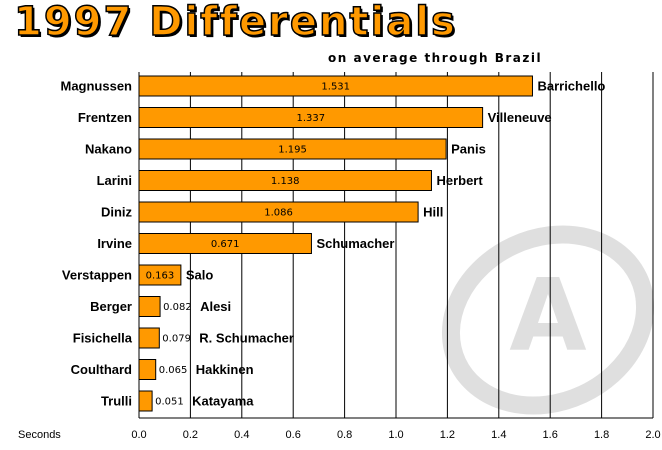  I want to click on bar-value-label: 0.079, so click(176, 339).